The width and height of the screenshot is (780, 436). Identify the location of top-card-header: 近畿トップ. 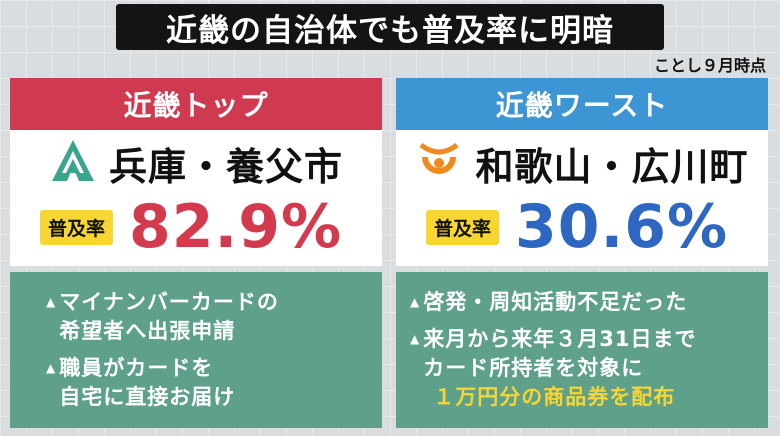
(196, 104).